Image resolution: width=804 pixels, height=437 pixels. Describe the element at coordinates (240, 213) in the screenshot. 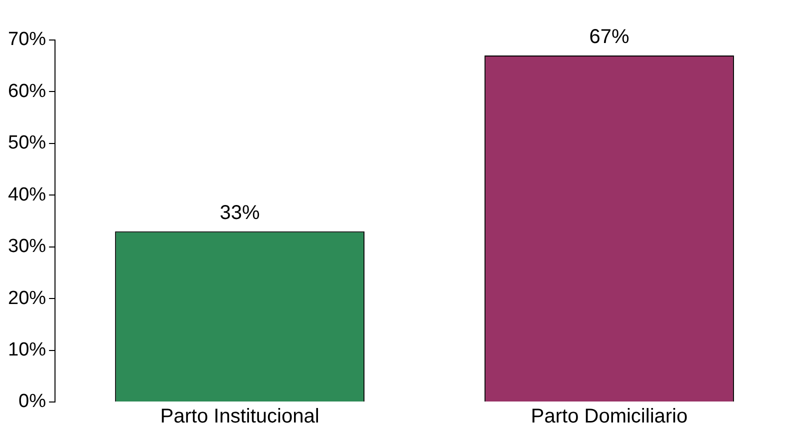

I see `data-label: 33%` at that location.